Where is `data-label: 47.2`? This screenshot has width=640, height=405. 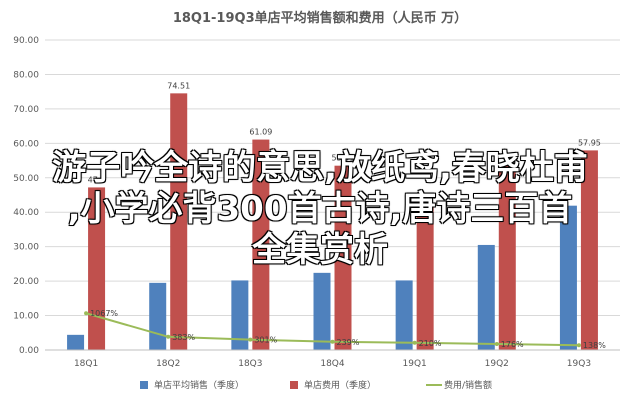
data-label: 47.2 is located at coordinates (97, 179).